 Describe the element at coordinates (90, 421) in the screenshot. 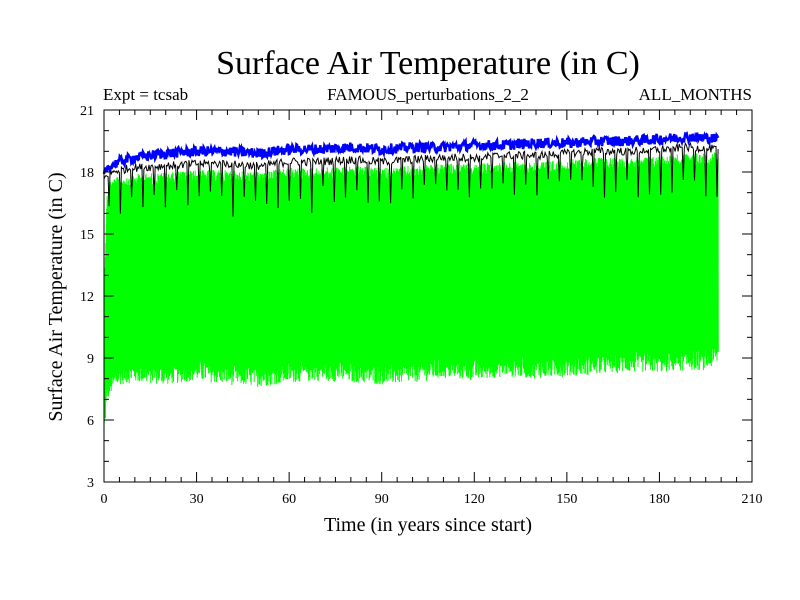

I see `y-tick-label: 6` at that location.